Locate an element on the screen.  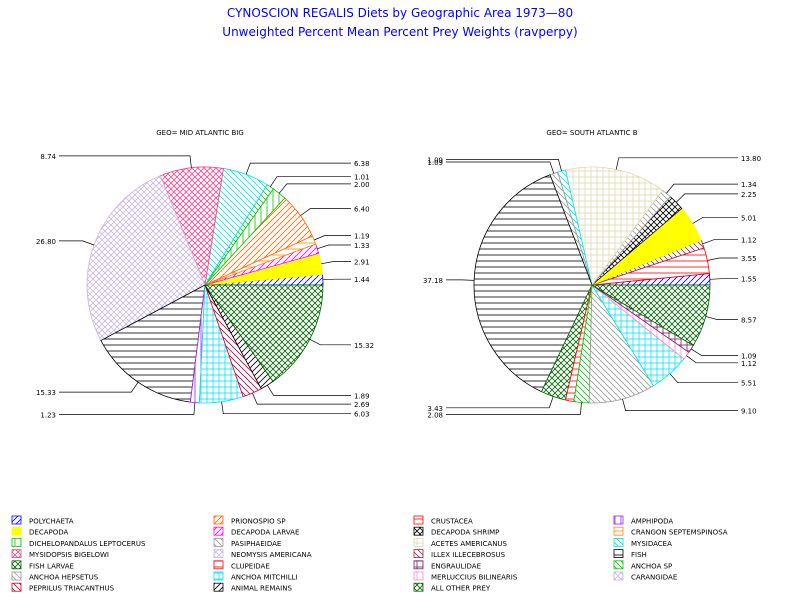
legend-swatch-neomysis-americana is located at coordinates (218, 553).